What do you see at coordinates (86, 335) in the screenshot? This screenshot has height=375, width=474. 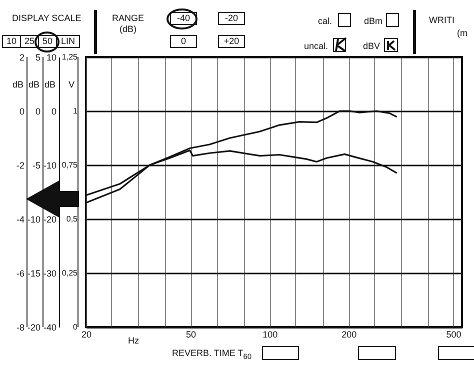 I see `x-tick-label: 20` at bounding box center [86, 335].